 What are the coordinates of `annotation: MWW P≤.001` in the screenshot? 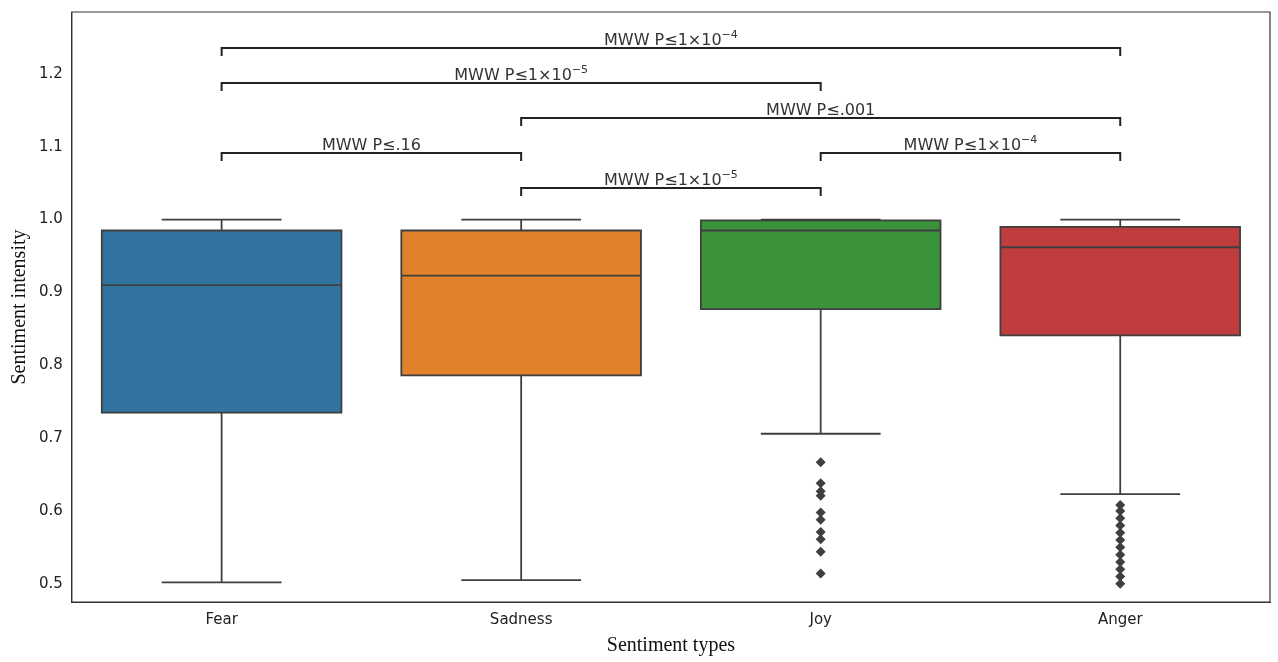 It's located at (821, 109).